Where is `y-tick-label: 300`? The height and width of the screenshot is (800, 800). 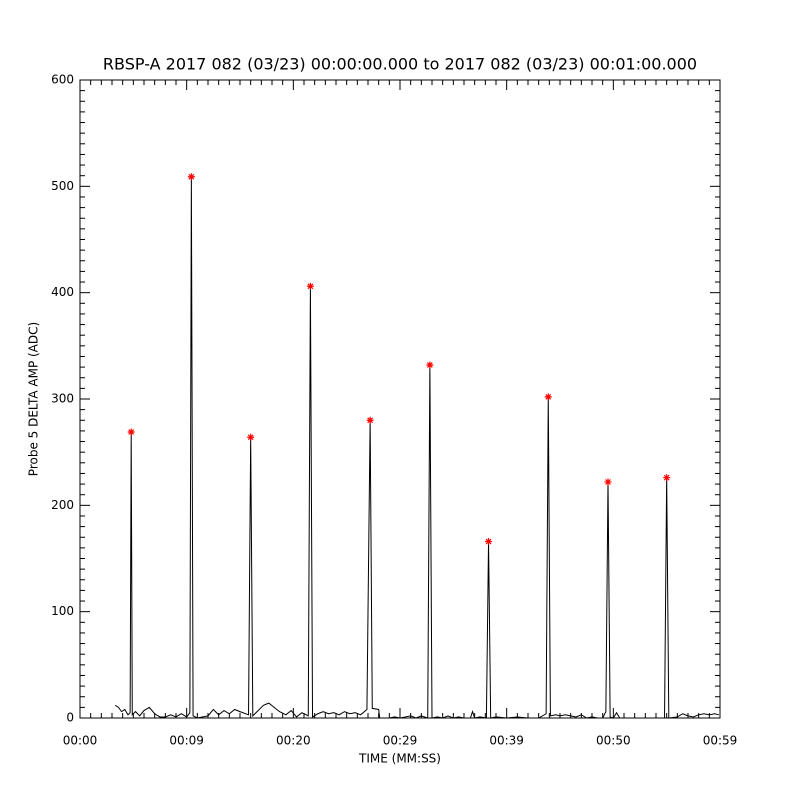
y-tick-label: 300 is located at coordinates (62, 399).